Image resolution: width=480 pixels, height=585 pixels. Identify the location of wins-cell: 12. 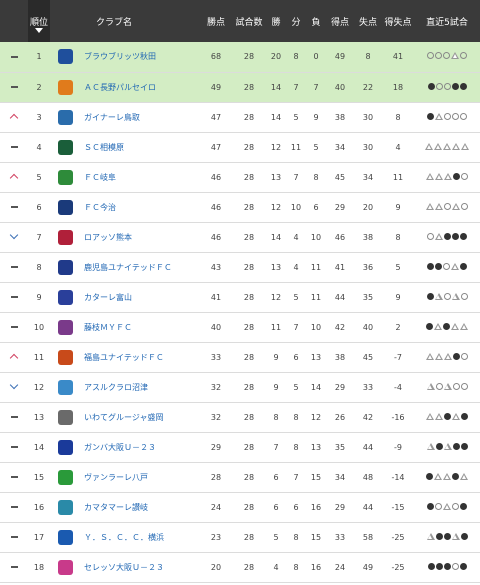
(276, 297).